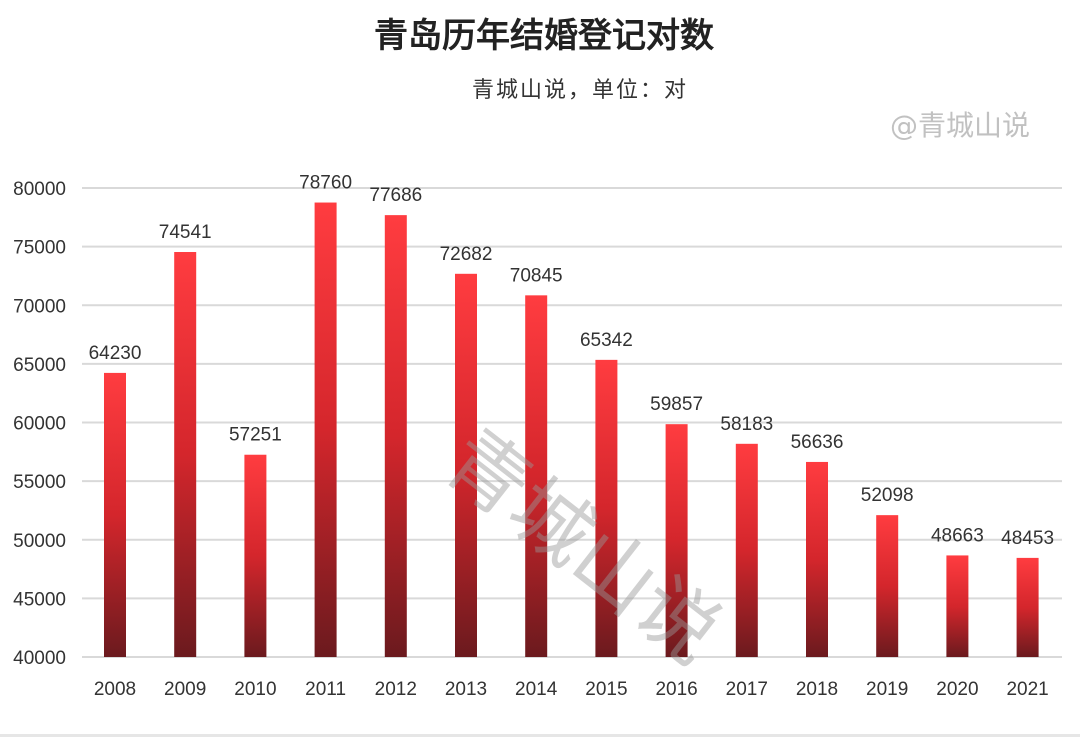  Describe the element at coordinates (536, 476) in the screenshot. I see `bar-2014` at that location.